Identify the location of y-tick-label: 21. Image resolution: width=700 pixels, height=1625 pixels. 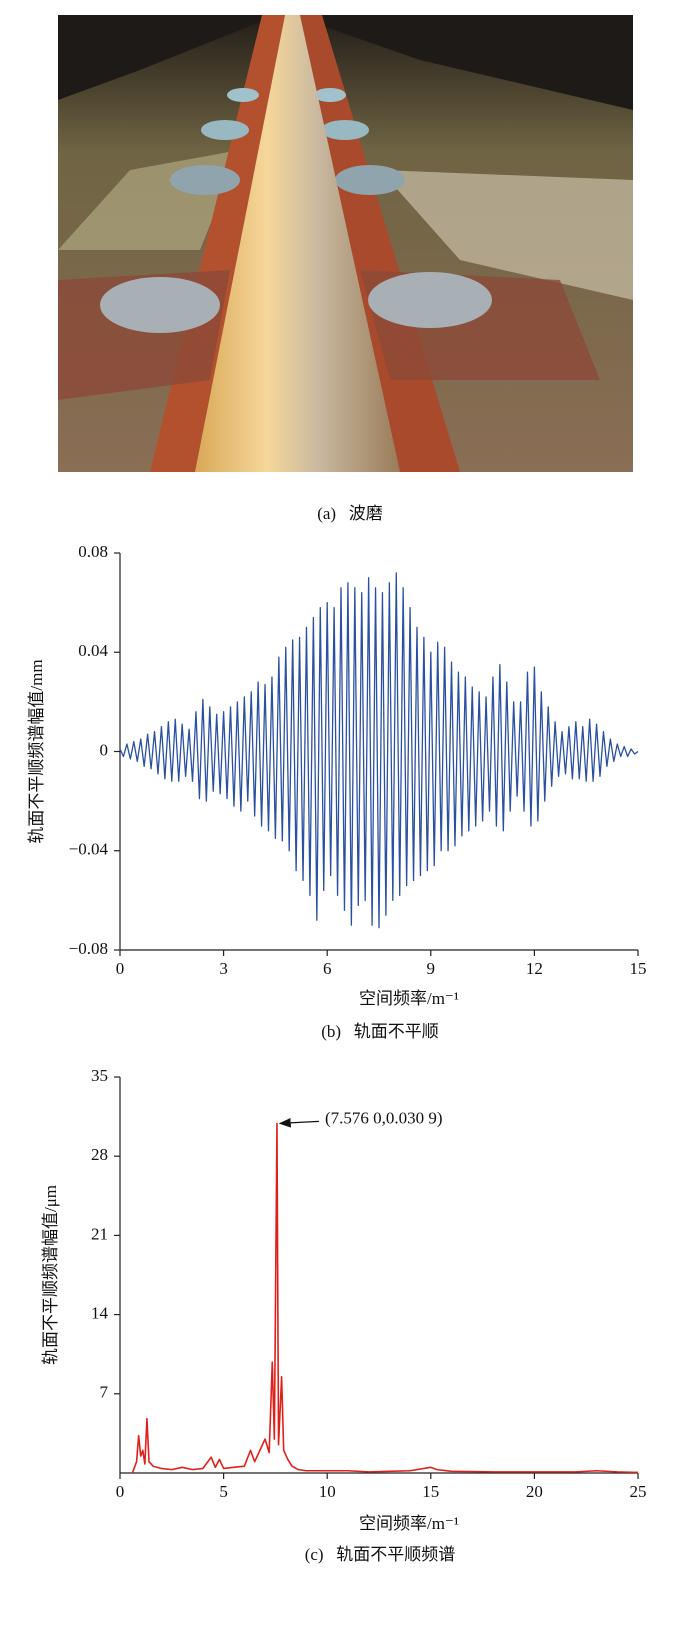
(99, 1233).